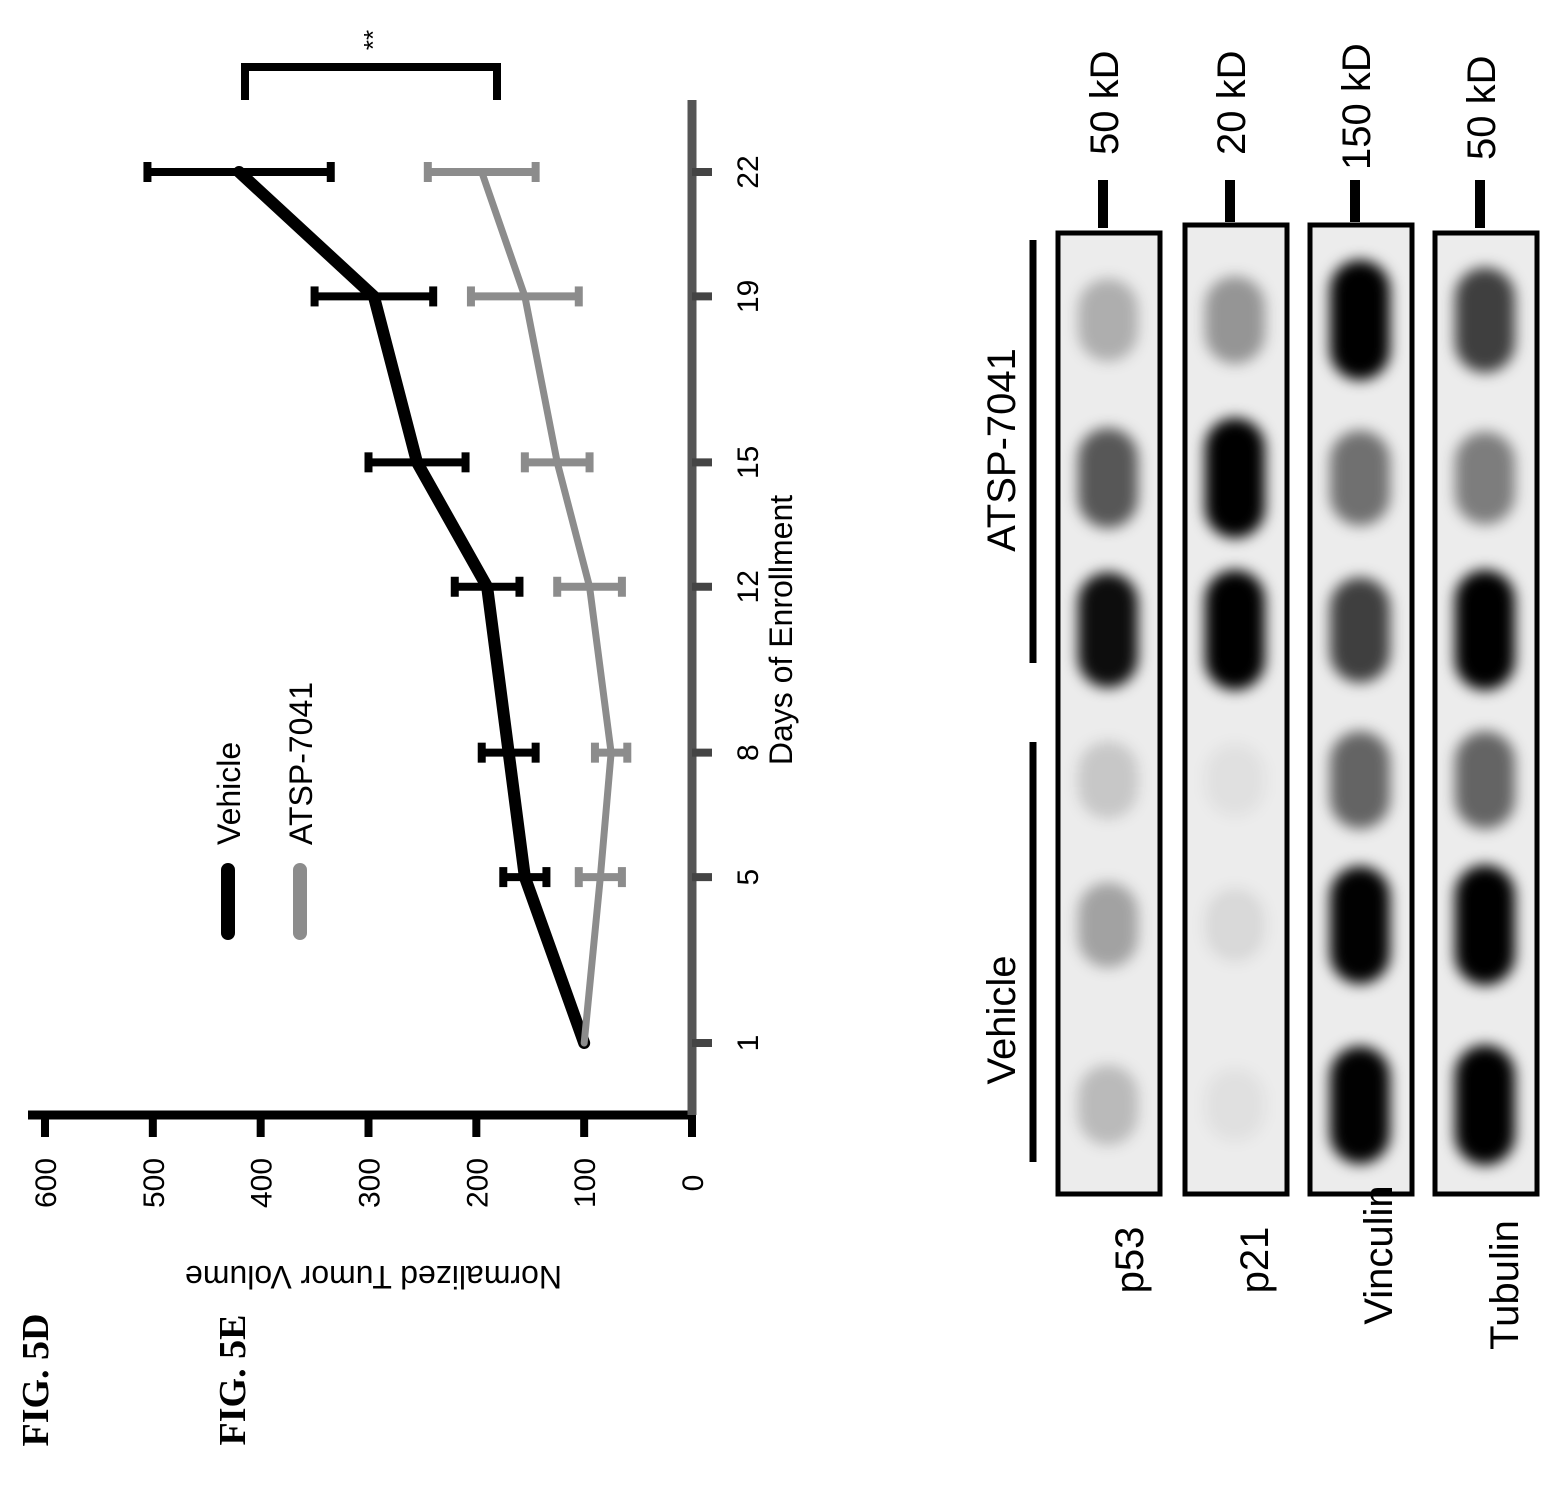 The height and width of the screenshot is (1488, 1564). What do you see at coordinates (229, 793) in the screenshot?
I see `legend-label: Vehicle` at bounding box center [229, 793].